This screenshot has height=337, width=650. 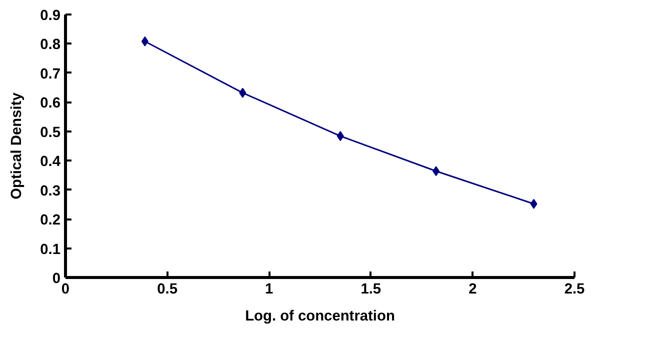 I want to click on x-tick-label: 1.5, so click(x=371, y=290).